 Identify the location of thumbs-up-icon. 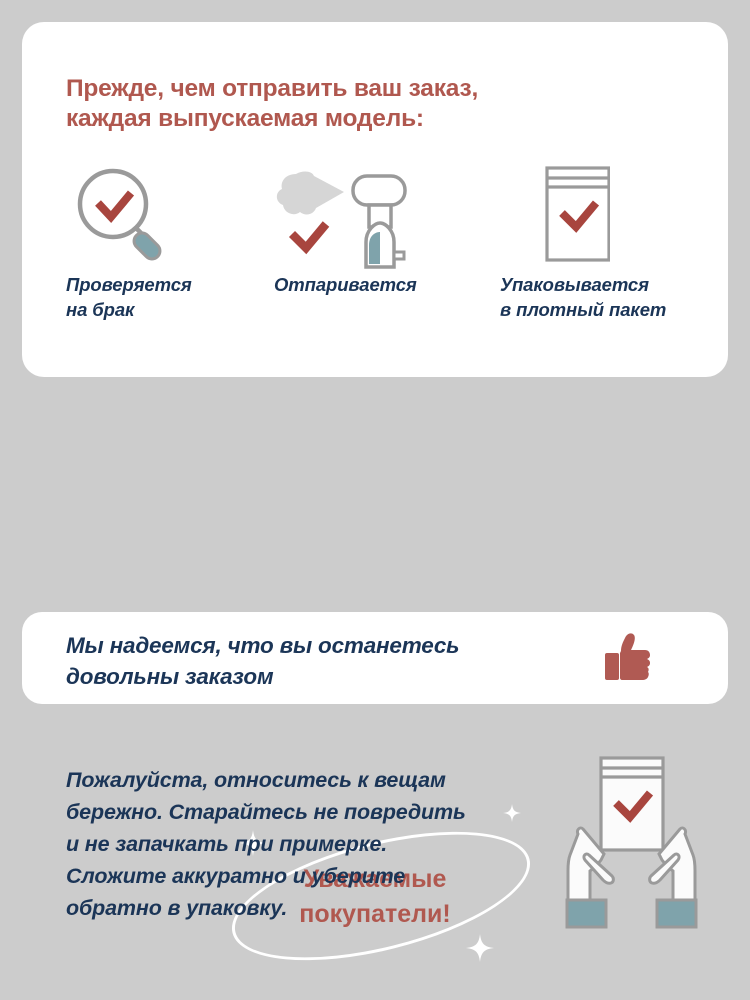
(627, 656).